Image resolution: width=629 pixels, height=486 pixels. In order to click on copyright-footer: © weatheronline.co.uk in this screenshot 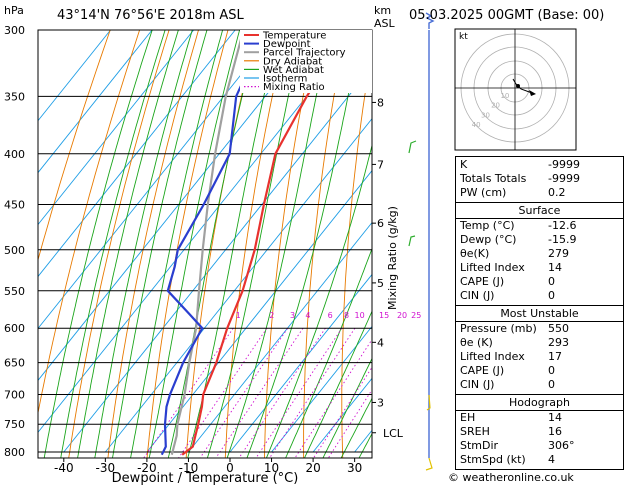, I will do `click(511, 477)`.